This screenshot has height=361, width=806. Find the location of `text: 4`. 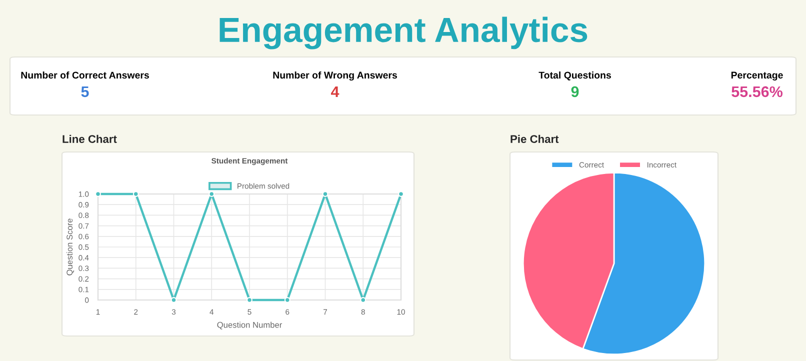

text: 4 is located at coordinates (335, 91).